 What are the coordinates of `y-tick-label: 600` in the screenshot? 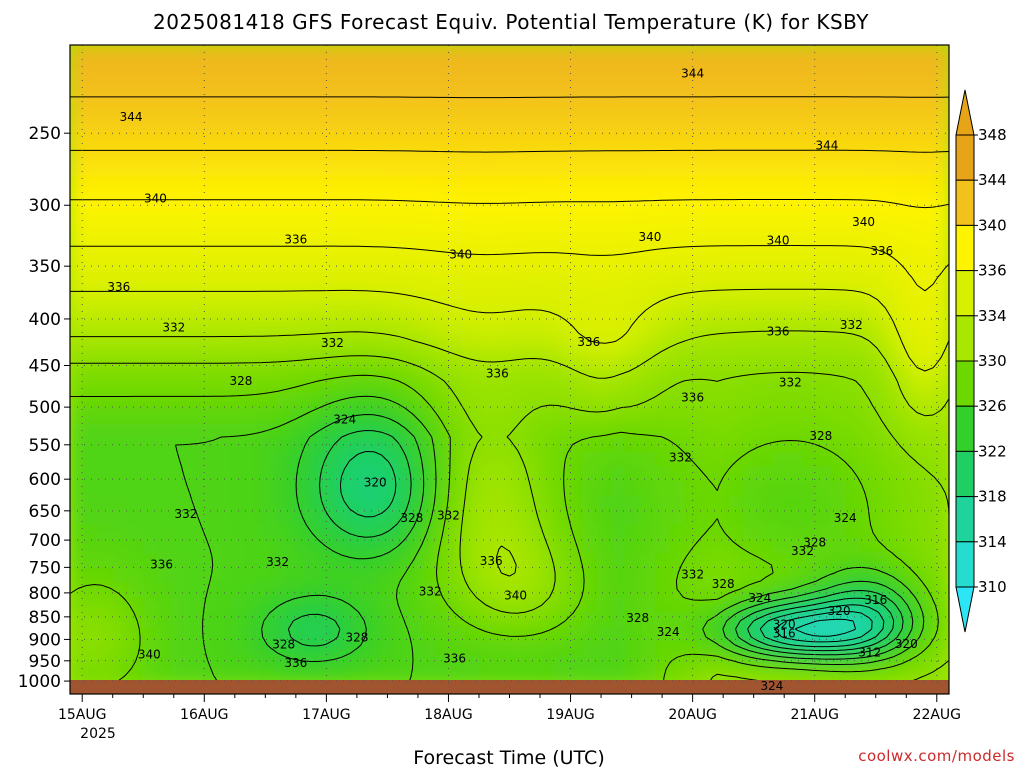 It's located at (45, 480).